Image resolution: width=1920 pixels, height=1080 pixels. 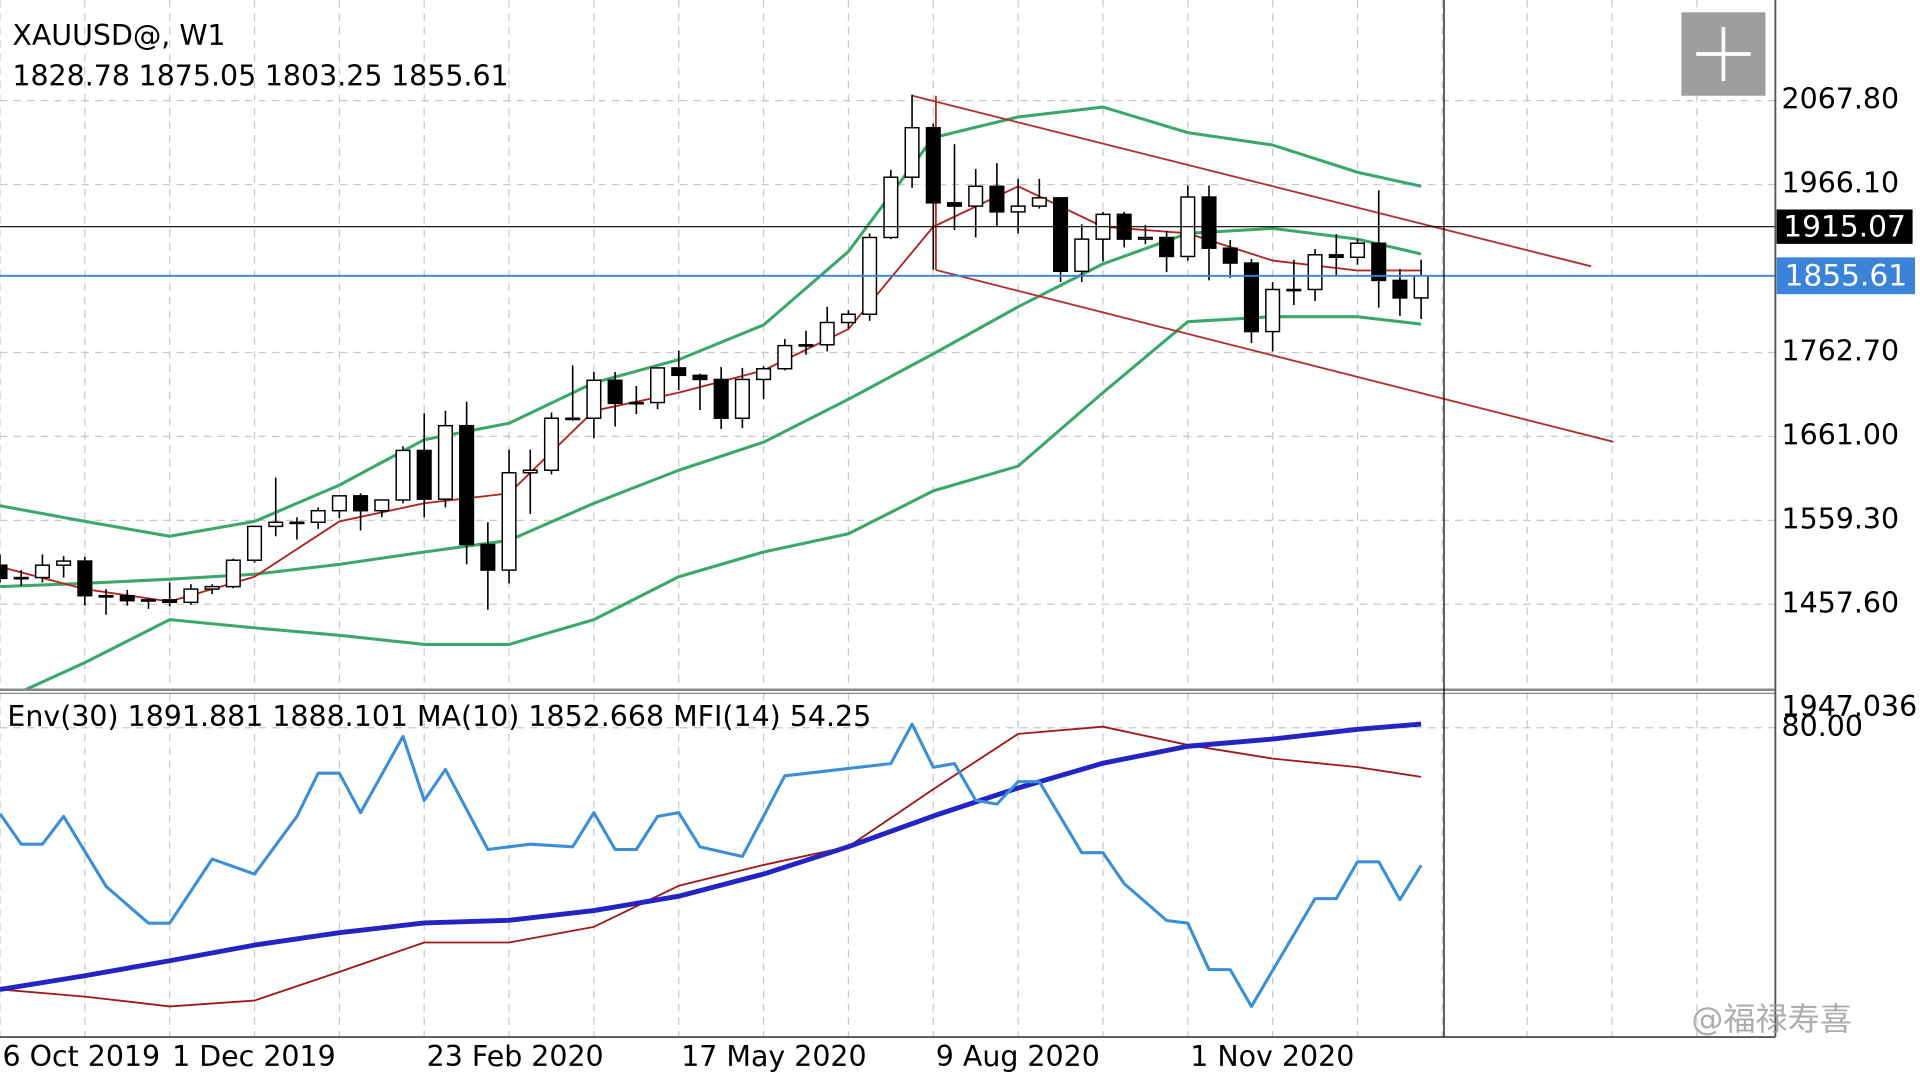 What do you see at coordinates (1841, 602) in the screenshot?
I see `y-tick-label: 1457.60` at bounding box center [1841, 602].